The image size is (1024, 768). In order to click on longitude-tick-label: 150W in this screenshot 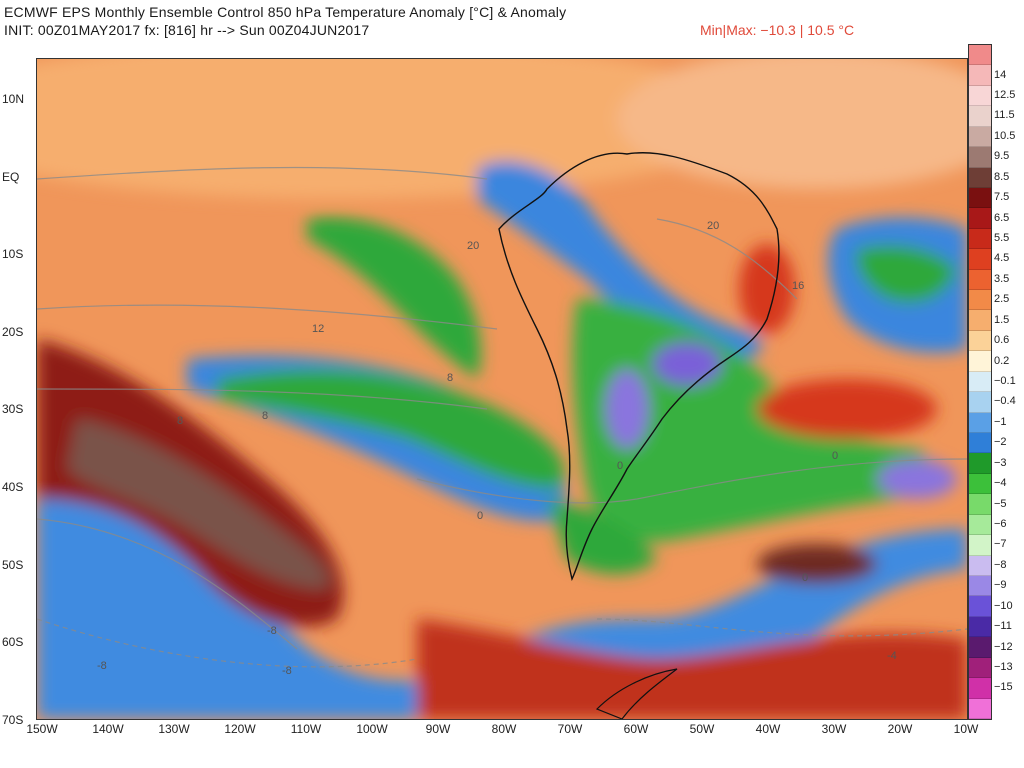, I will do `click(42, 729)`.